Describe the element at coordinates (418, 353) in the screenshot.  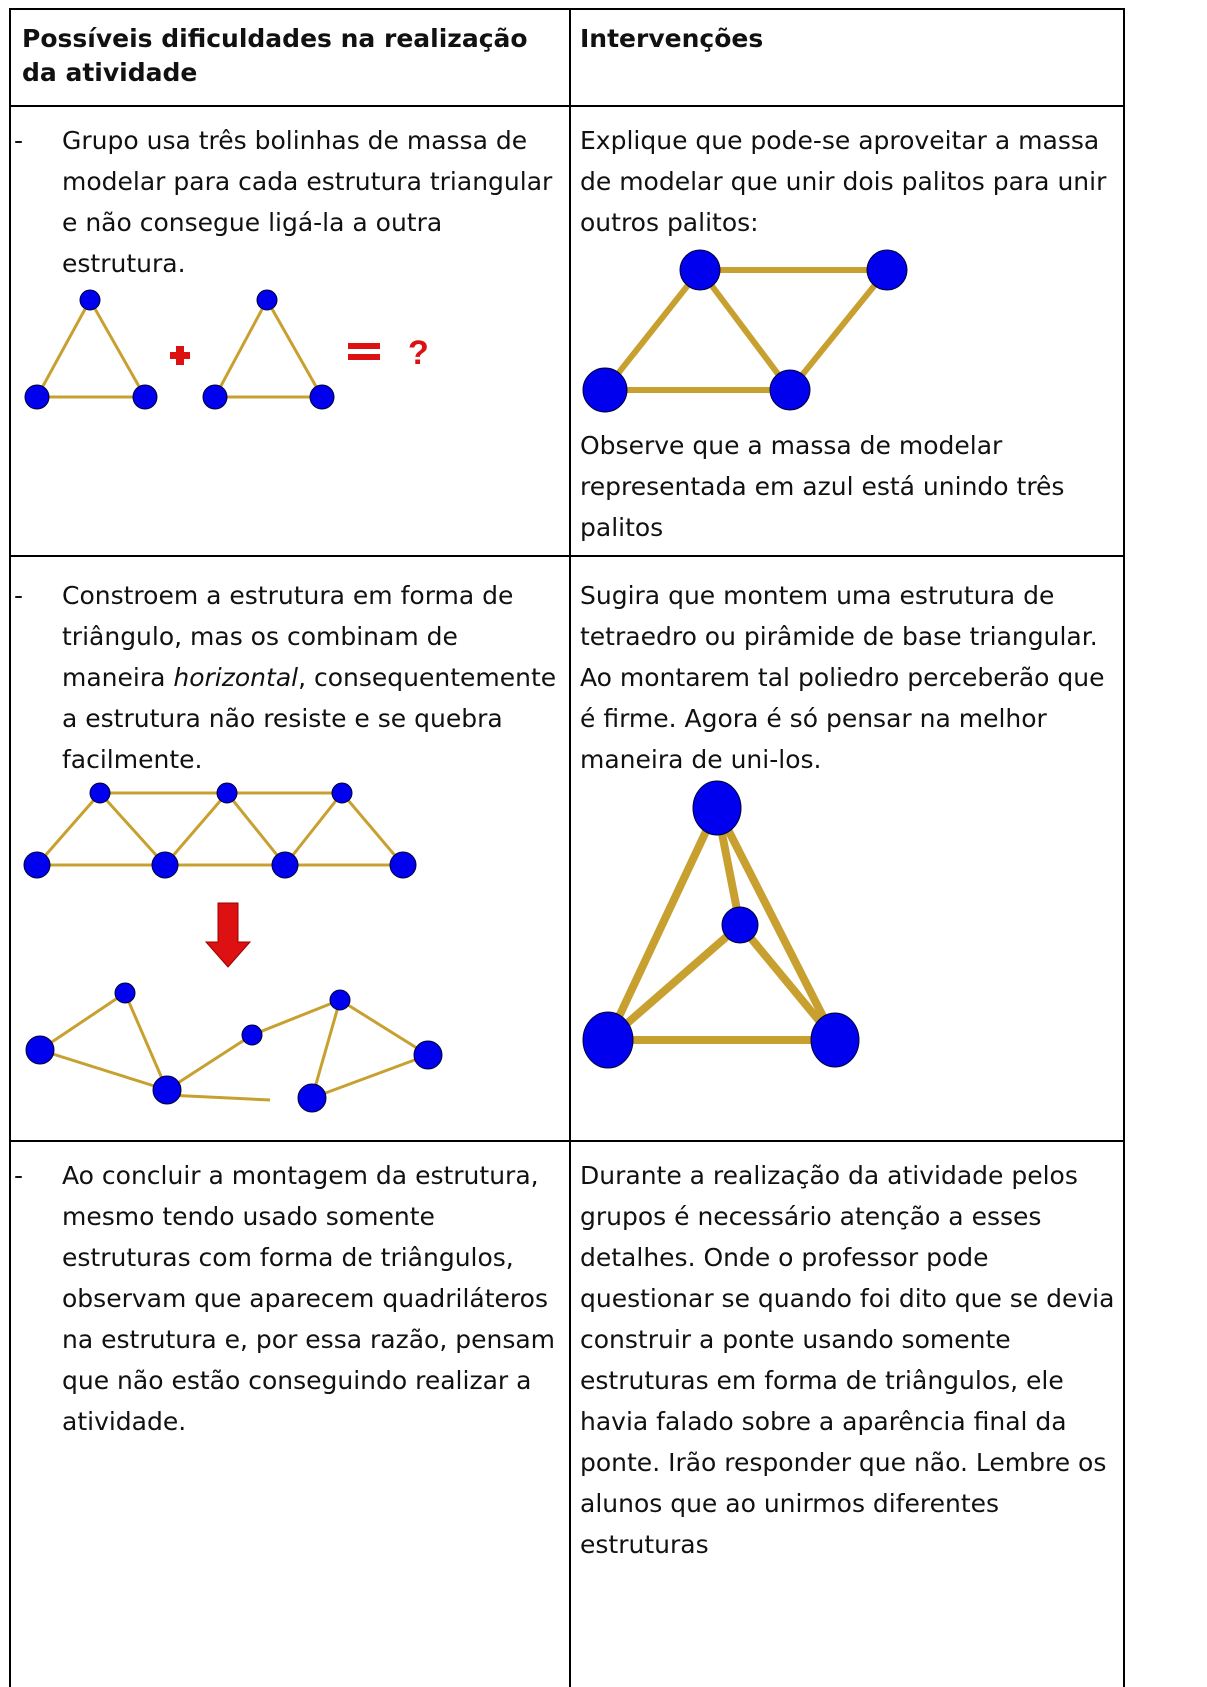
I see `figure-text: ?` at that location.